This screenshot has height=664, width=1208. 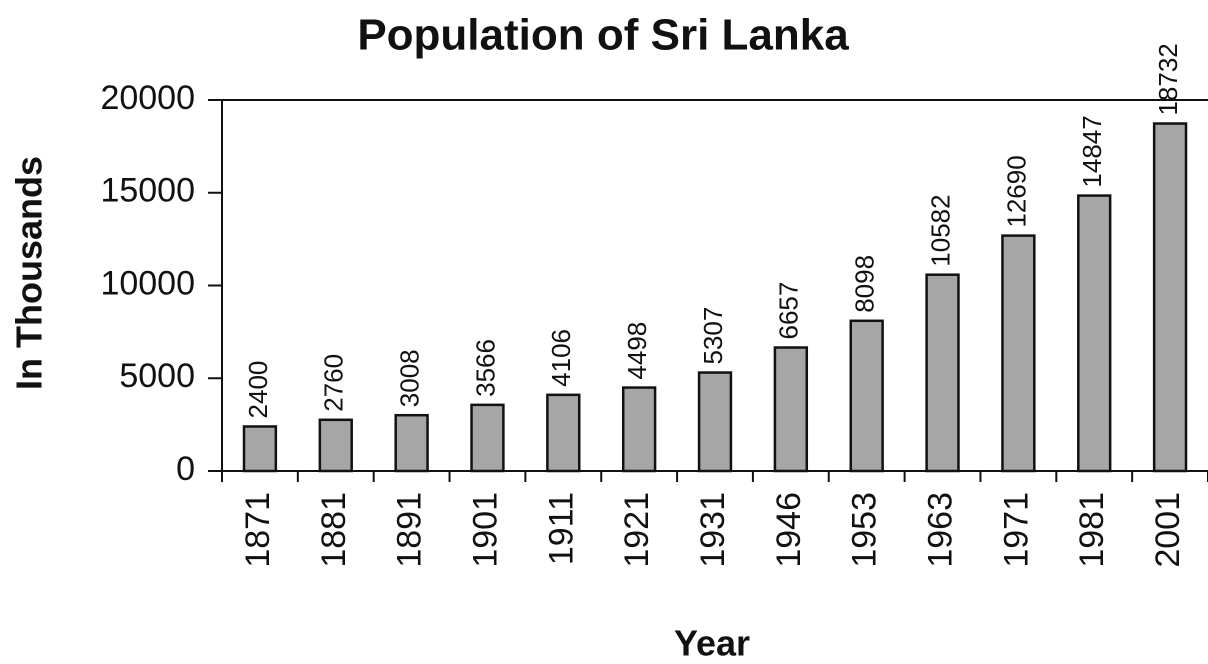 I want to click on y-axis-title: In Thousands, so click(x=29, y=273).